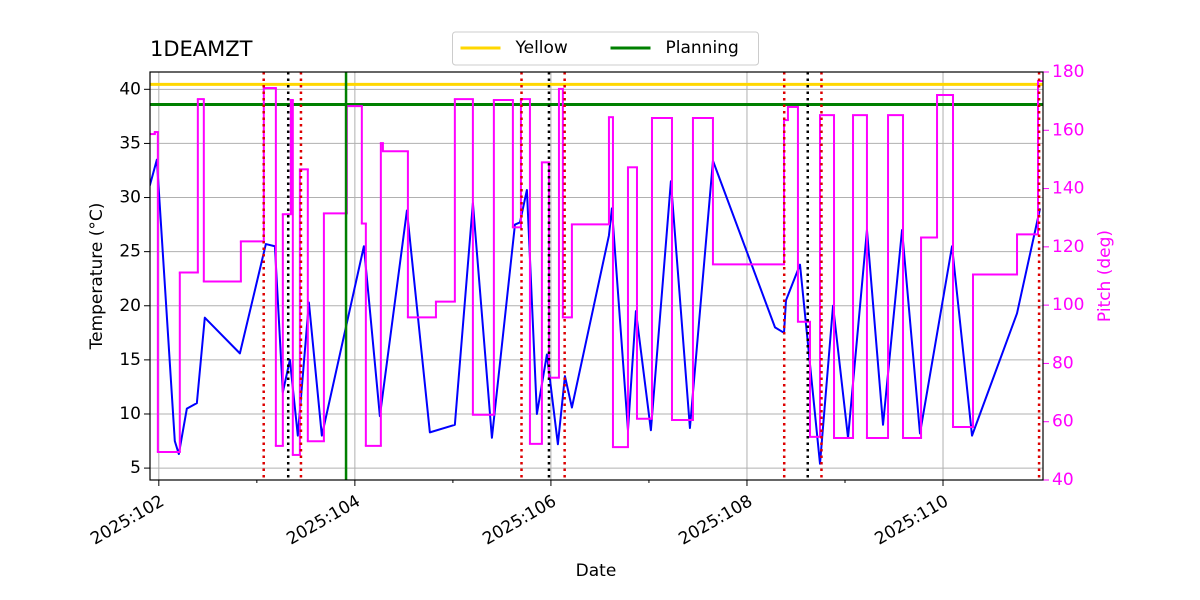  I want to click on y2-tick-label: 140, so click(1068, 189).